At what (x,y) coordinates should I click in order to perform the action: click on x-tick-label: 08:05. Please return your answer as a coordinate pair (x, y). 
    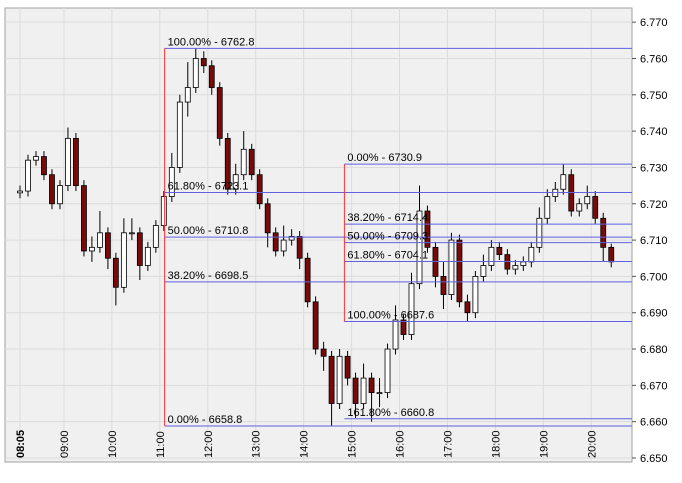
    Looking at the image, I should click on (21, 444).